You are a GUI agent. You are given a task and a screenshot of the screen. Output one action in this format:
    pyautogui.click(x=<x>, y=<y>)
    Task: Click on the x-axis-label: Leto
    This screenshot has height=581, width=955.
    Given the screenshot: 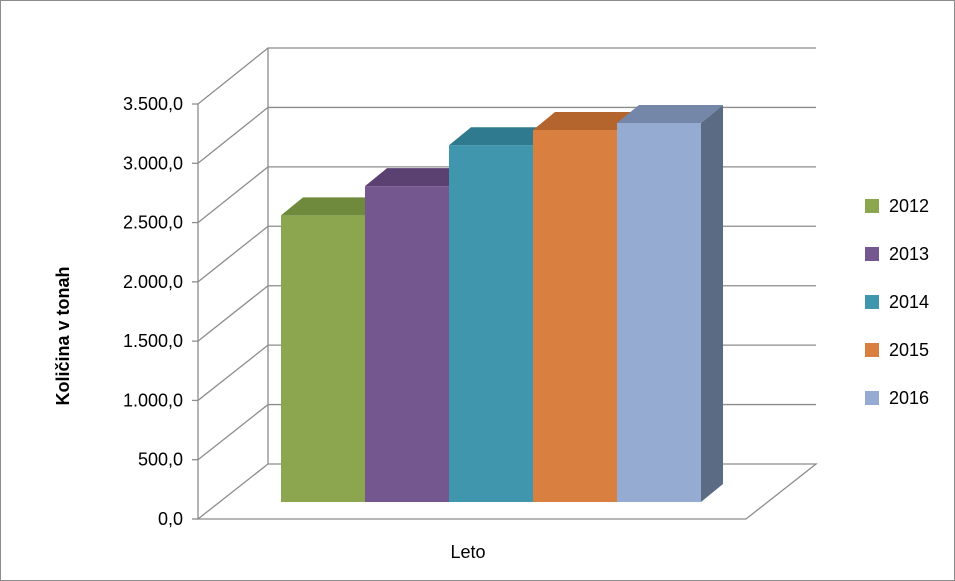 What is the action you would take?
    pyautogui.click(x=467, y=552)
    